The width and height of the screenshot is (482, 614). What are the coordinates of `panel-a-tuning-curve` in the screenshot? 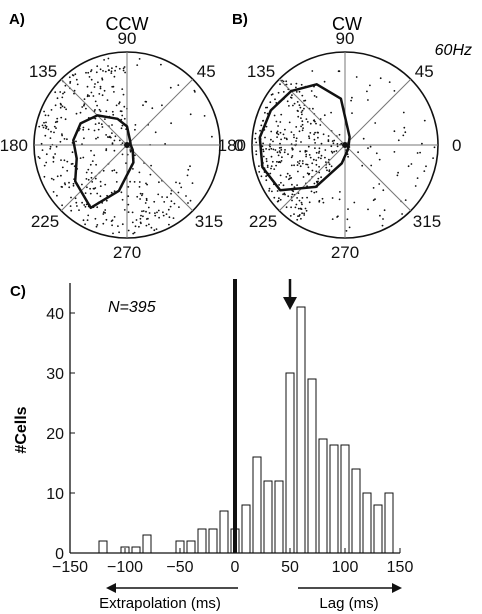 It's located at (103, 162).